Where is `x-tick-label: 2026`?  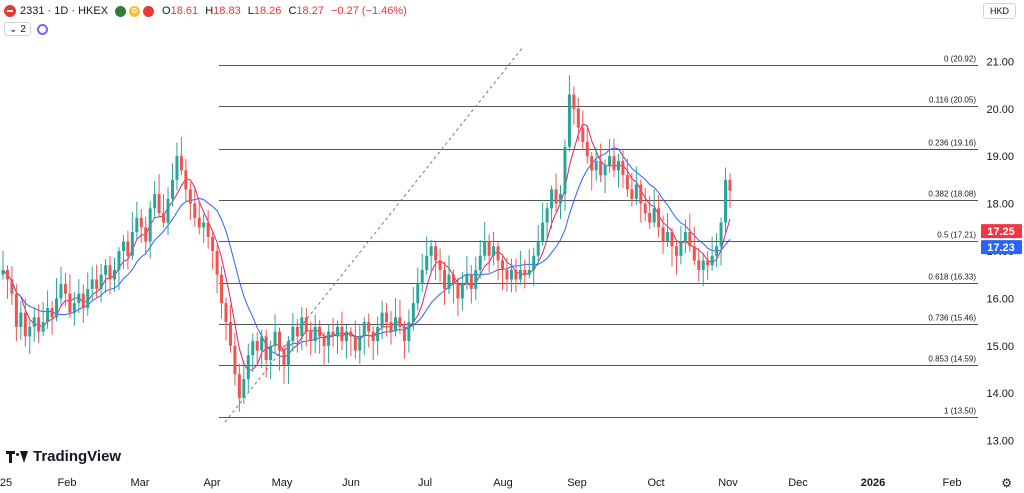 x-tick-label: 2026 is located at coordinates (873, 483).